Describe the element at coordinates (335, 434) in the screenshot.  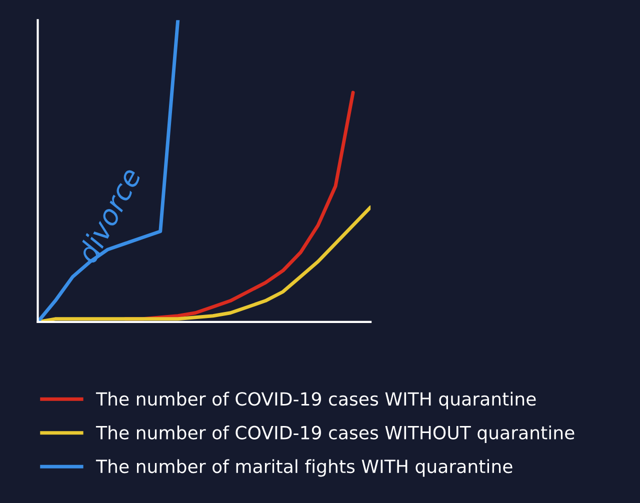
I see `legend-label: The number of COVID-19 cases WITHOUT quarantine` at that location.